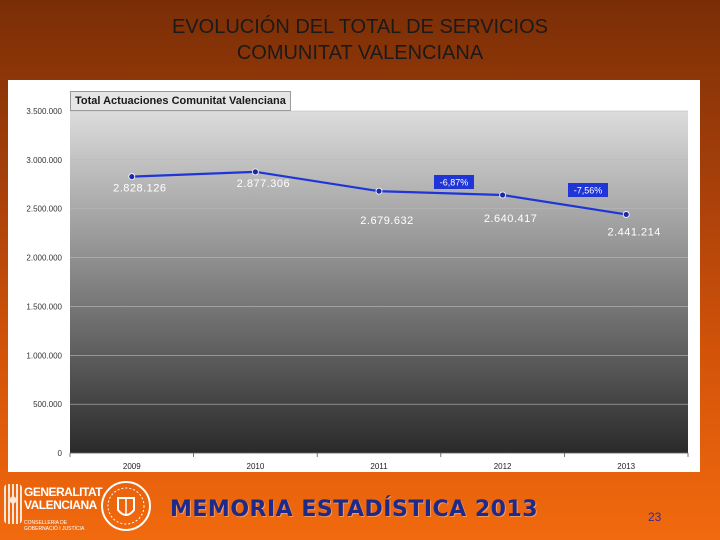 The image size is (720, 540). I want to click on y-tick-label: 2.000.000, so click(44, 258).